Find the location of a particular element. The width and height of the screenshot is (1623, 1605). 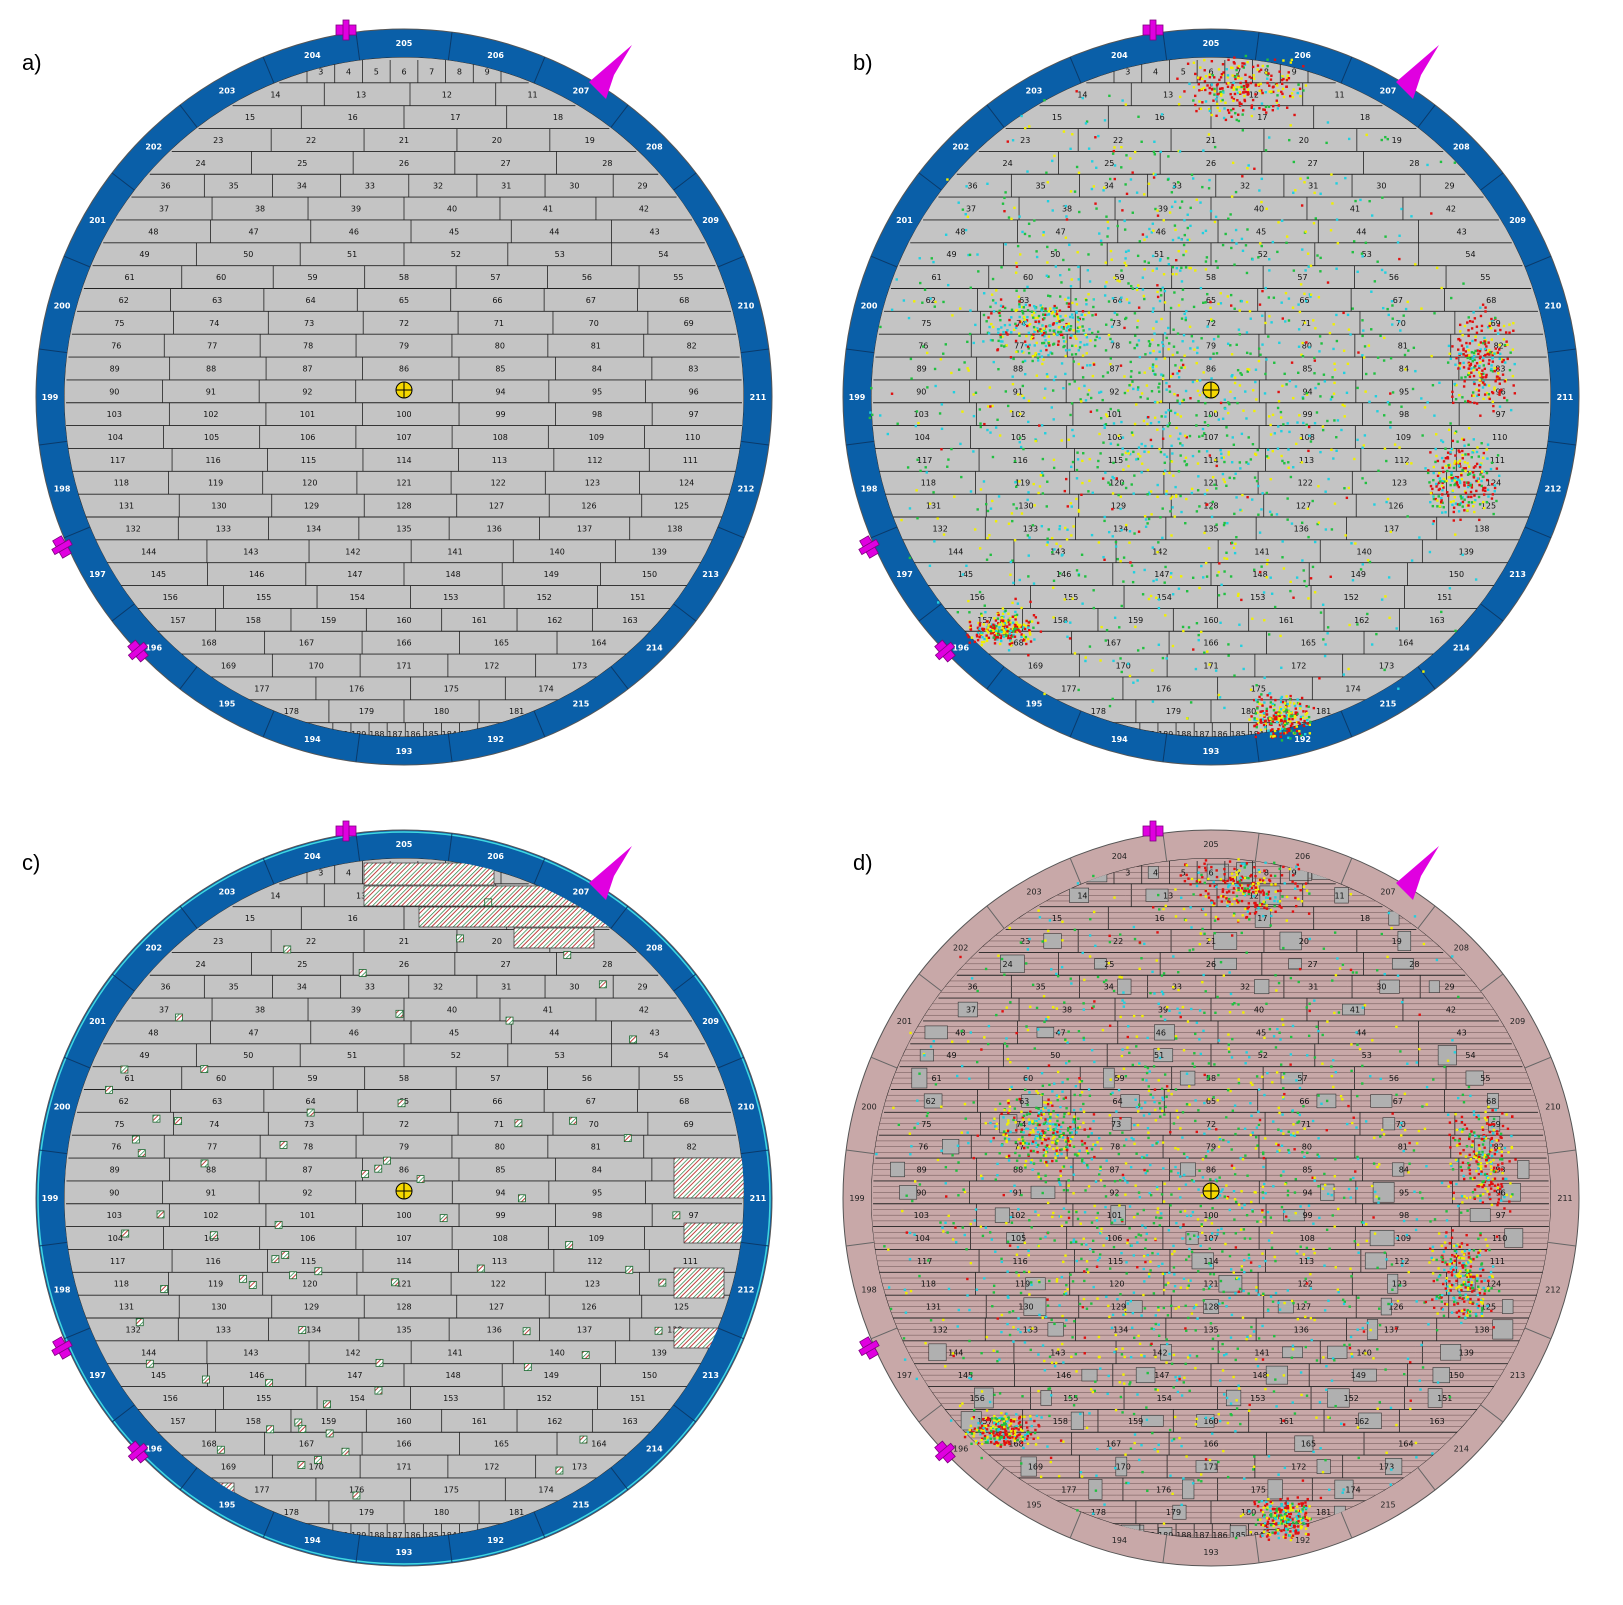

plate-number: 79 is located at coordinates (1211, 346).